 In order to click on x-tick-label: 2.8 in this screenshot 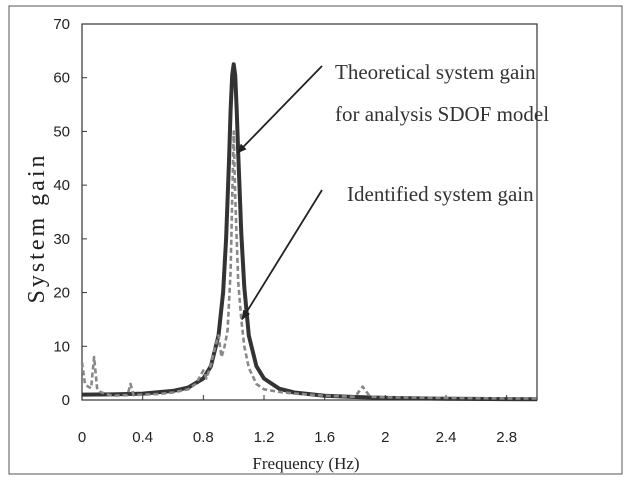, I will do `click(506, 437)`.